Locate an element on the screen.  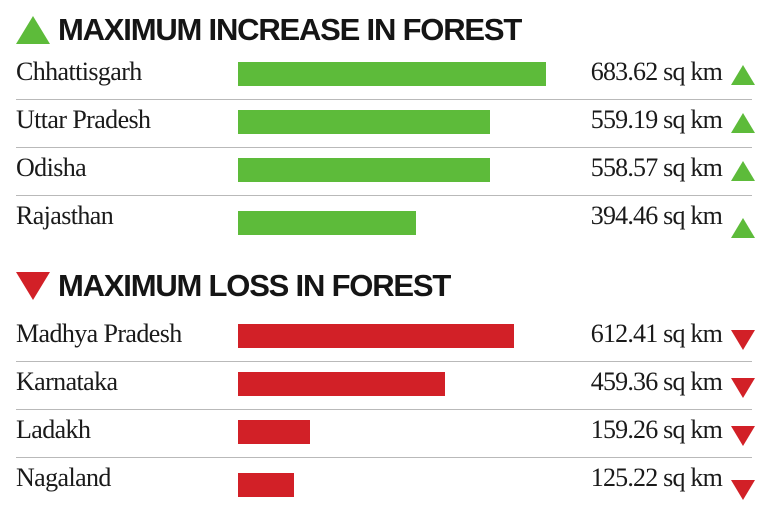
increase-heading: MAXIMUM INCREASE IN FOREST is located at coordinates (386, 30).